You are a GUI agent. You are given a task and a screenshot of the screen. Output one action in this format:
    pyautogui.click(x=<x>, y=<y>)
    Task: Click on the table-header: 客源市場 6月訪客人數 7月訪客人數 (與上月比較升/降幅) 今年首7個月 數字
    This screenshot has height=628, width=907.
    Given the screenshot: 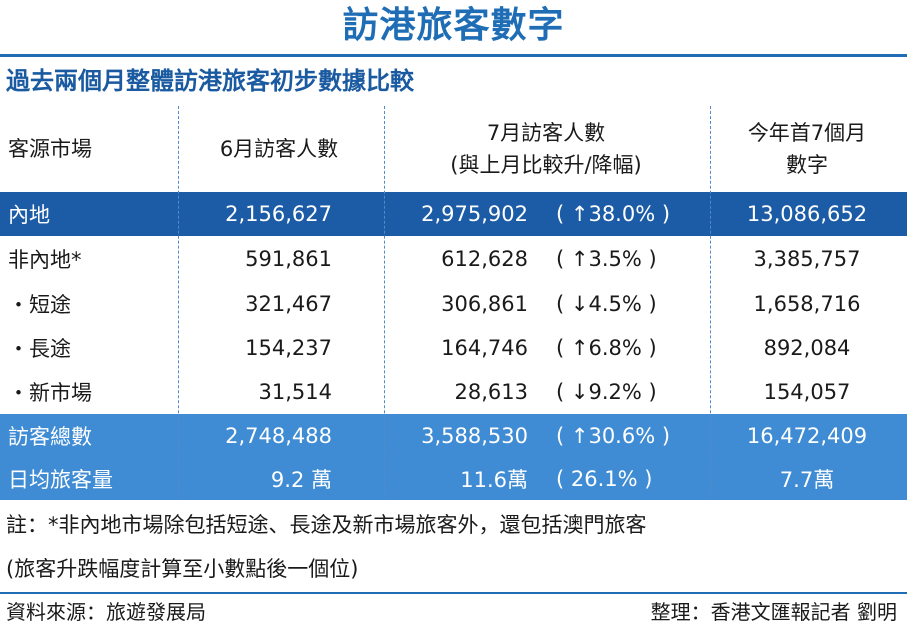 What is the action you would take?
    pyautogui.click(x=453, y=149)
    